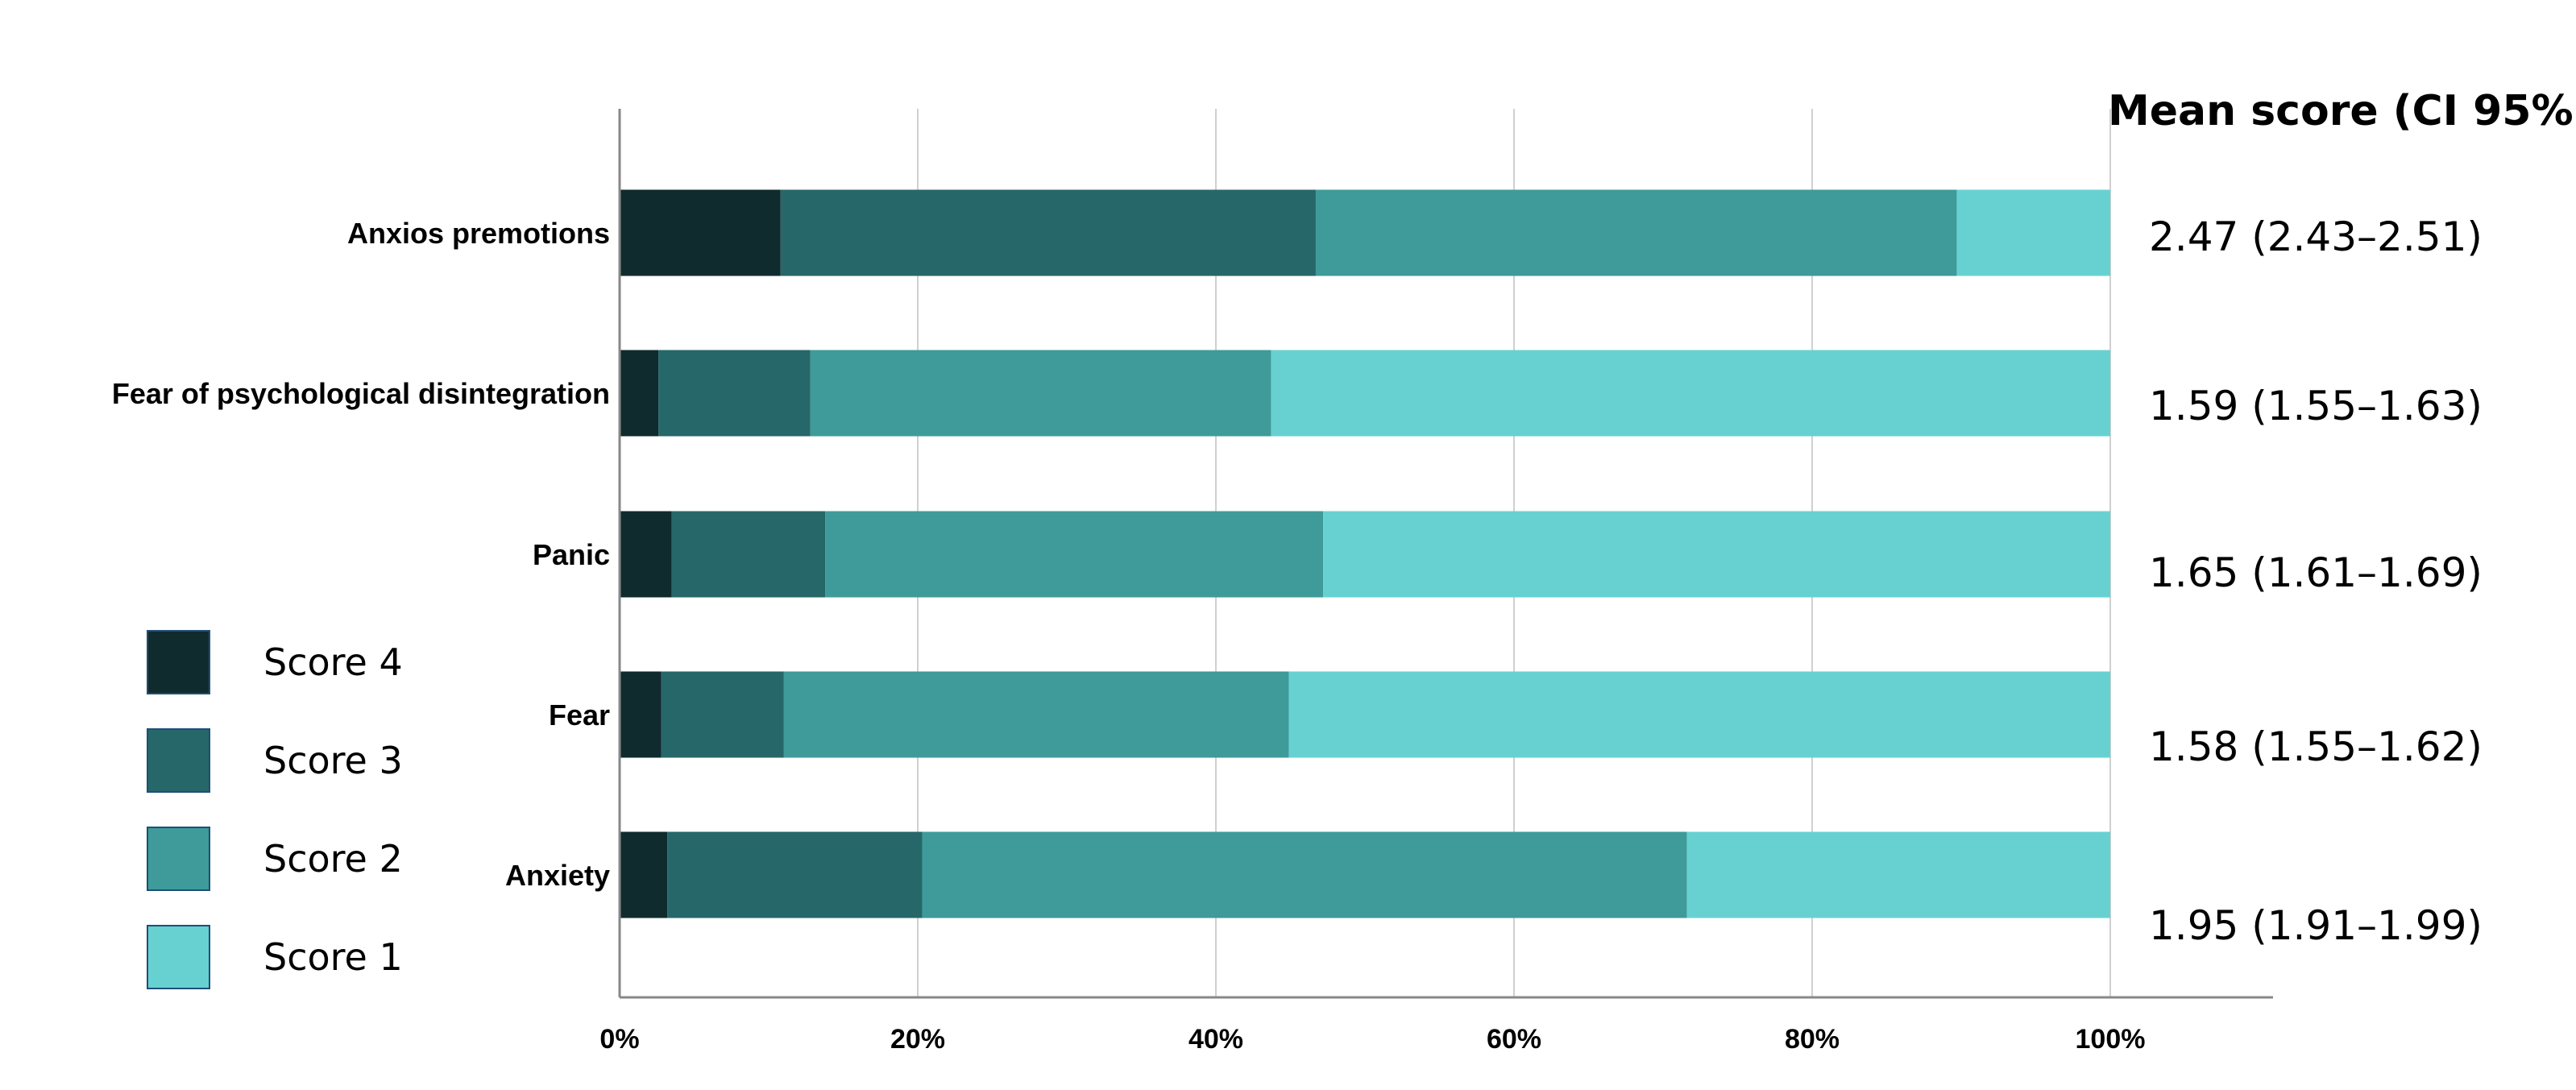 This screenshot has width=2576, height=1090. What do you see at coordinates (333, 859) in the screenshot?
I see `legend-label: Score 2` at bounding box center [333, 859].